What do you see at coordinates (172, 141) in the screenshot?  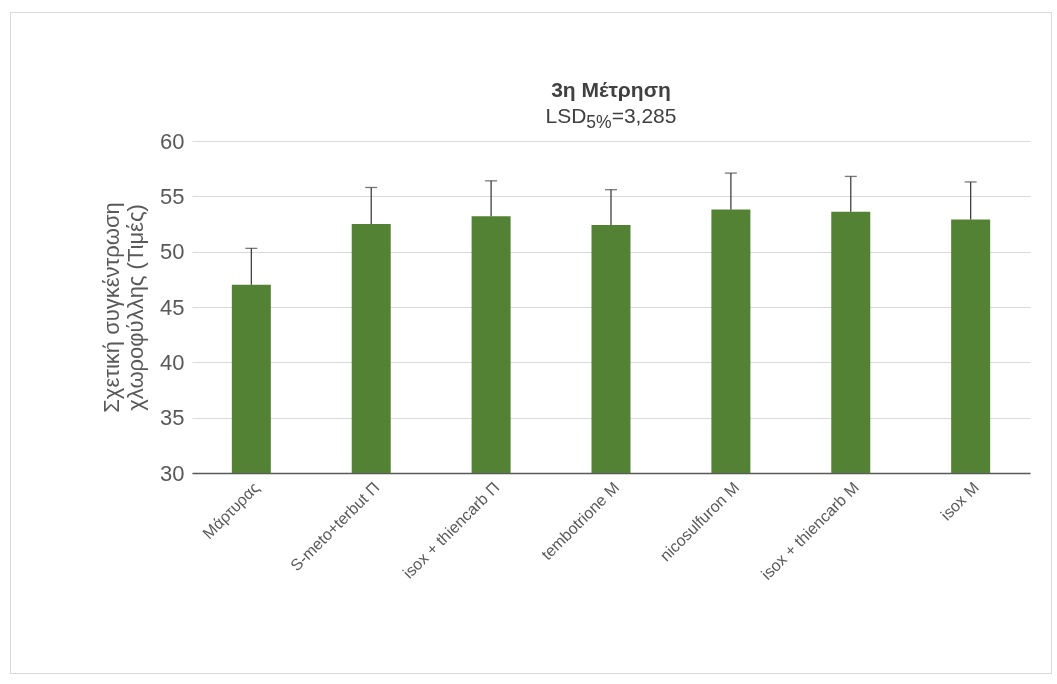 I see `y-tick-label: 60` at bounding box center [172, 141].